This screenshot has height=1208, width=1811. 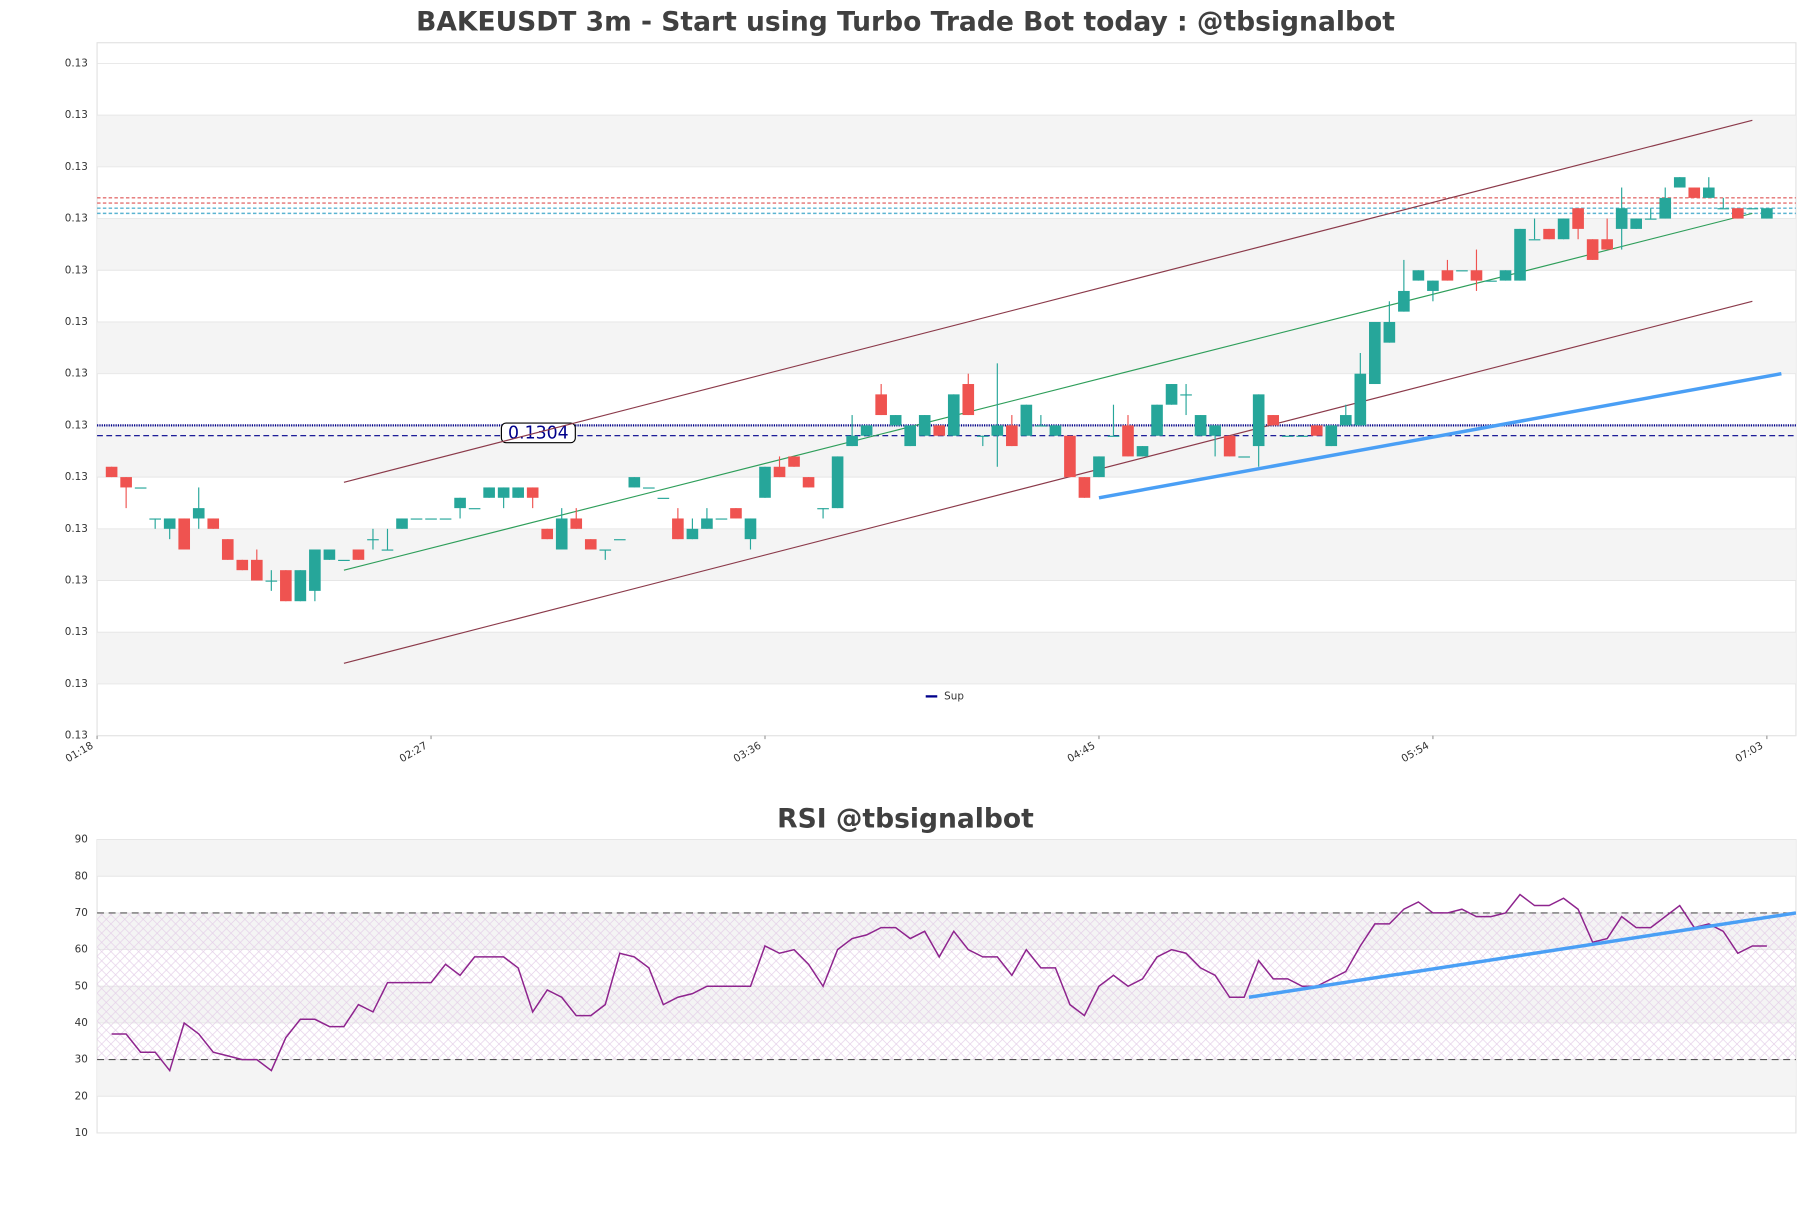 What do you see at coordinates (80, 752) in the screenshot?
I see `x-tick-label: 01:18` at bounding box center [80, 752].